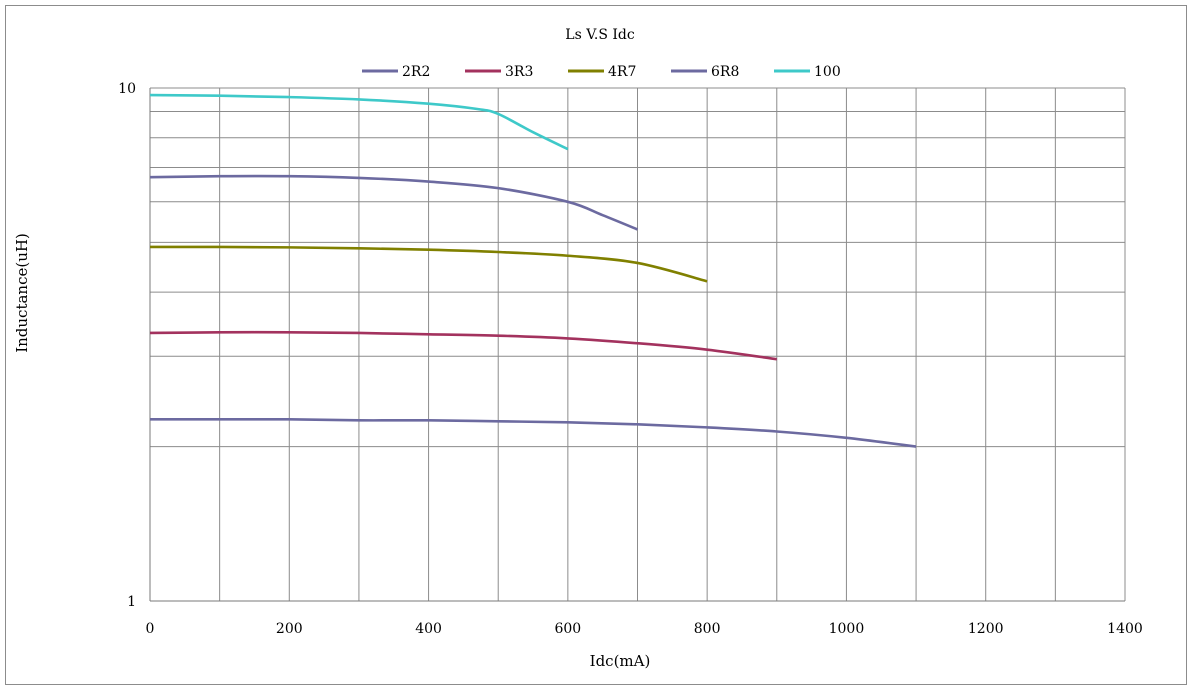 This screenshot has height=691, width=1194. I want to click on x-tick-label: 600, so click(567, 629).